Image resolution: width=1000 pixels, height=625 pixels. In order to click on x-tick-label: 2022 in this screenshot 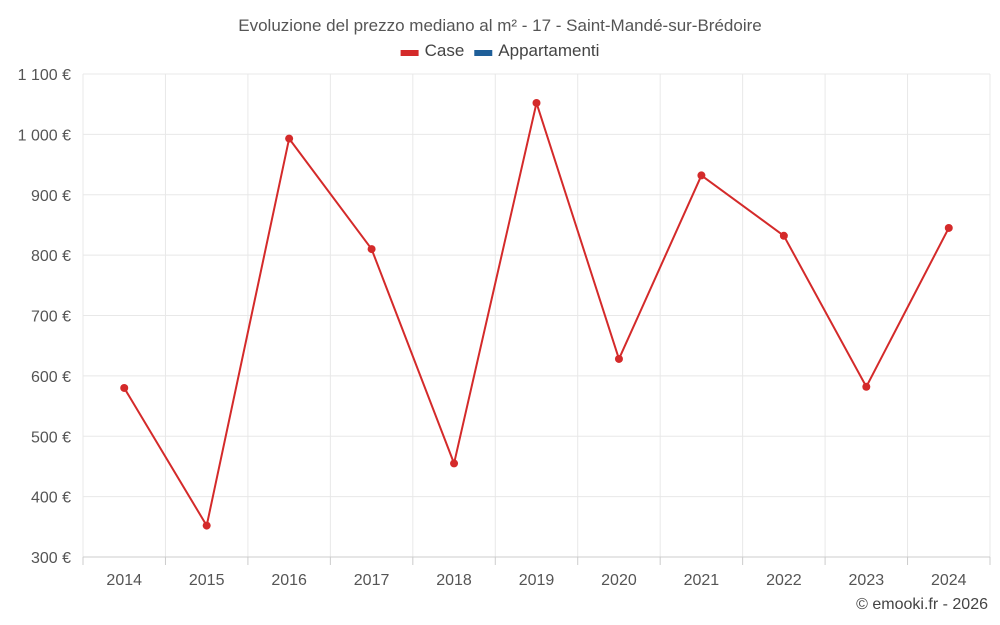, I will do `click(784, 580)`.